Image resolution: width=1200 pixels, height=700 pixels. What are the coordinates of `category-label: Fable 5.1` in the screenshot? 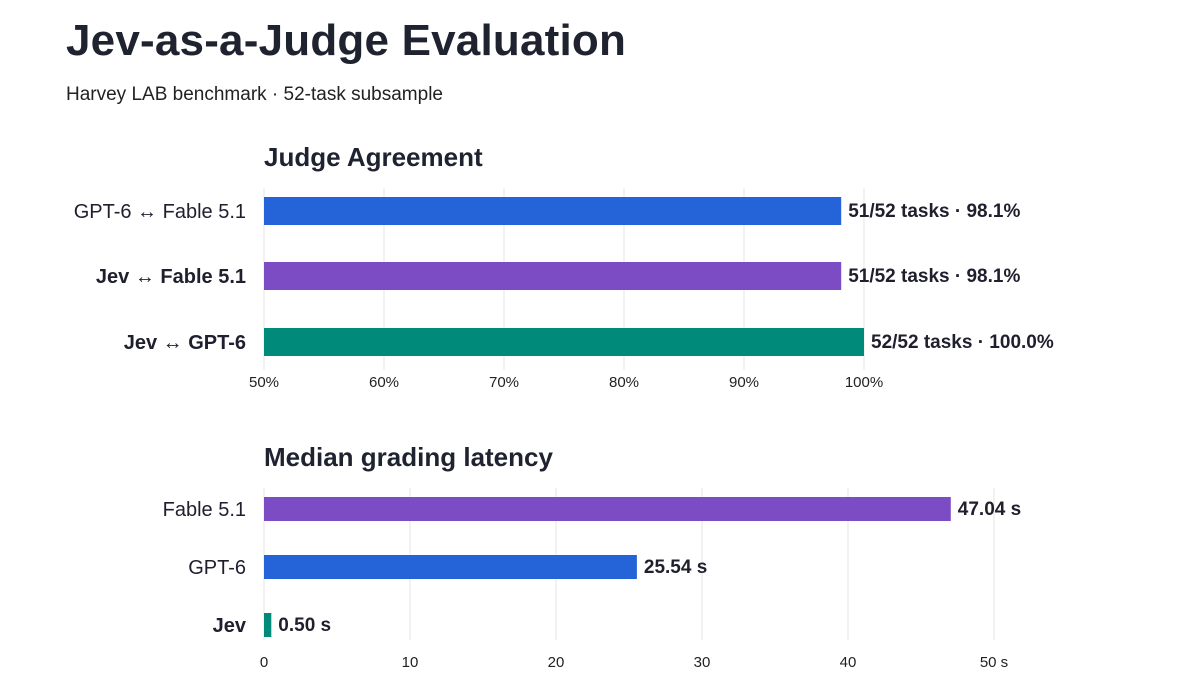 It's located at (204, 510).